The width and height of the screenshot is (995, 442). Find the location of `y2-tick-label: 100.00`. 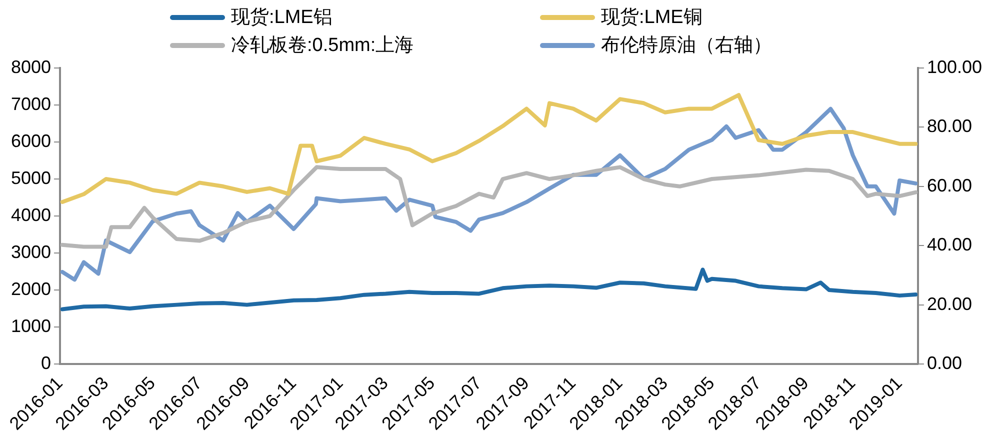

y2-tick-label: 100.00 is located at coordinates (954, 66).